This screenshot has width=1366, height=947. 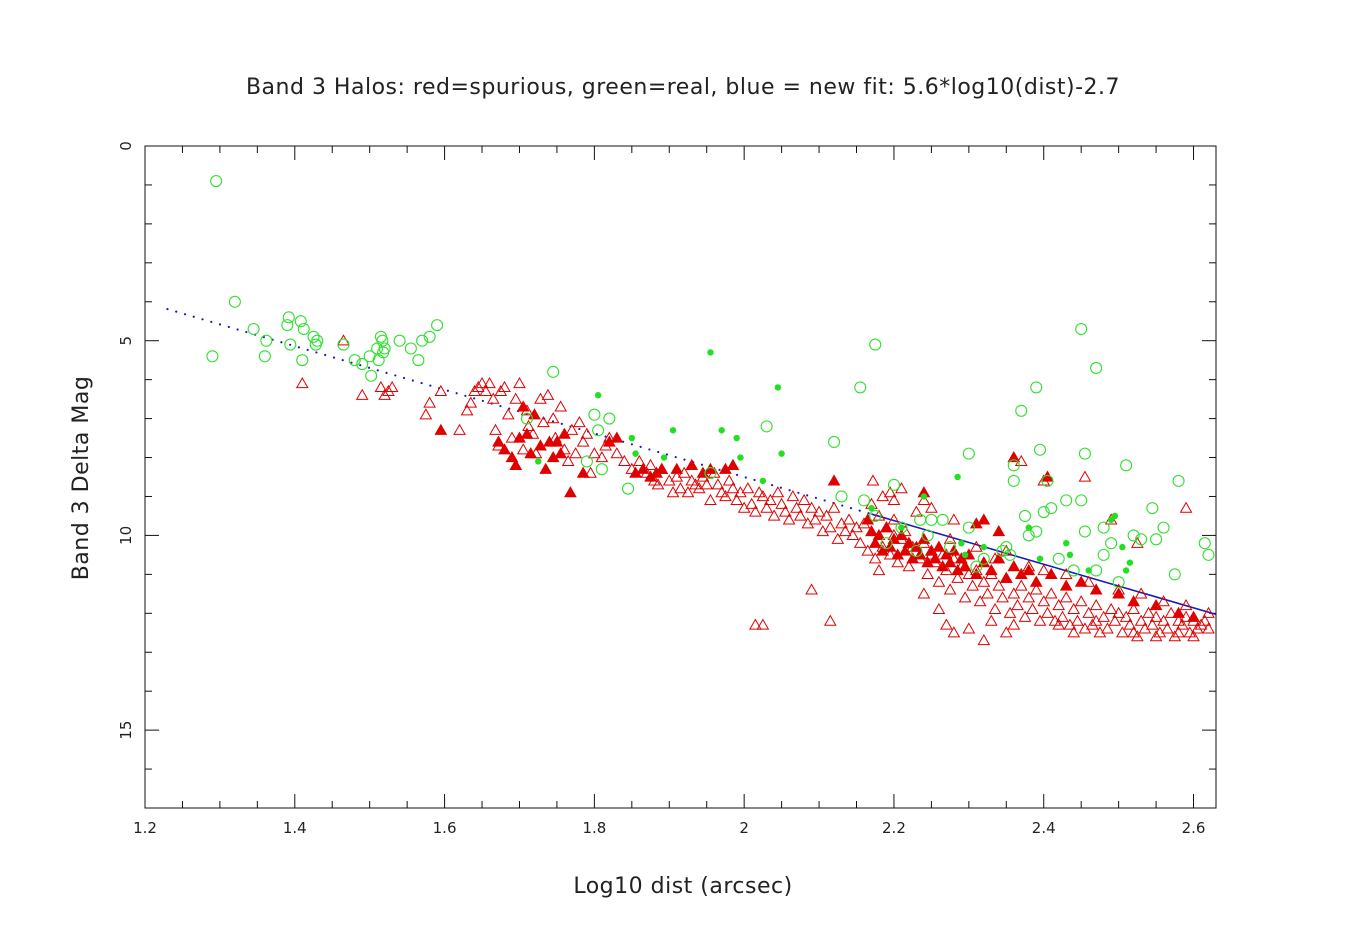 I want to click on y-axis-label: Band 3 Delta Mag, so click(x=81, y=478).